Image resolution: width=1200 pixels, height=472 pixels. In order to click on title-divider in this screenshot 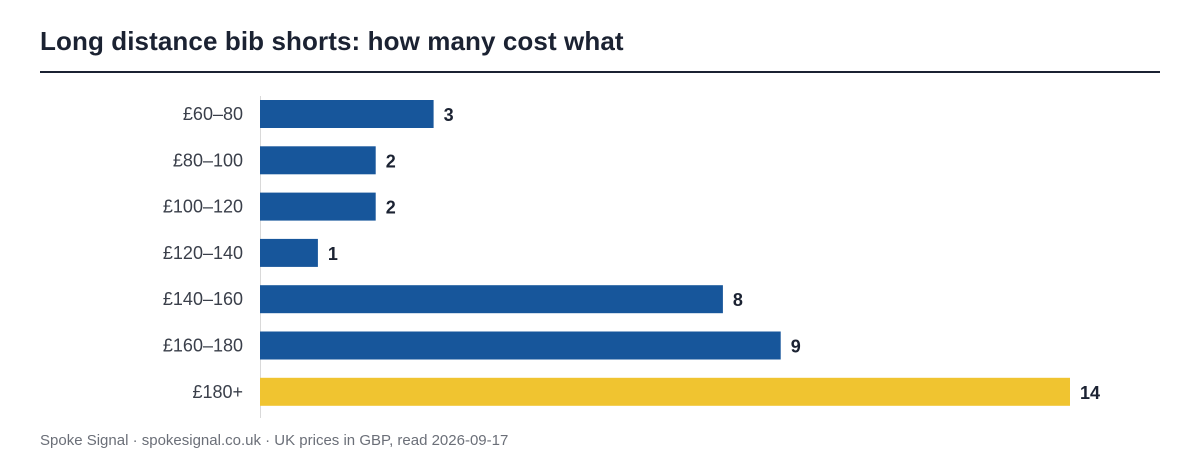, I will do `click(600, 72)`.